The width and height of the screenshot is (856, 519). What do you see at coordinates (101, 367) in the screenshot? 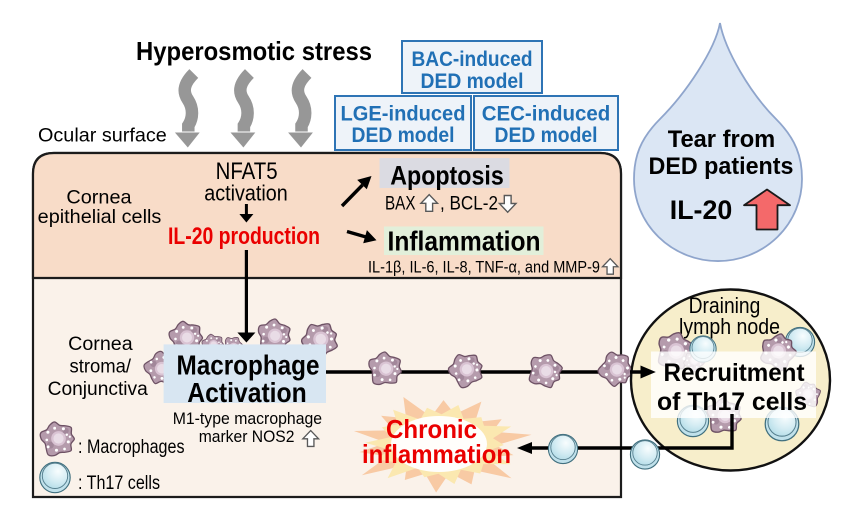
I see `svg-text: stroma/` at bounding box center [101, 367].